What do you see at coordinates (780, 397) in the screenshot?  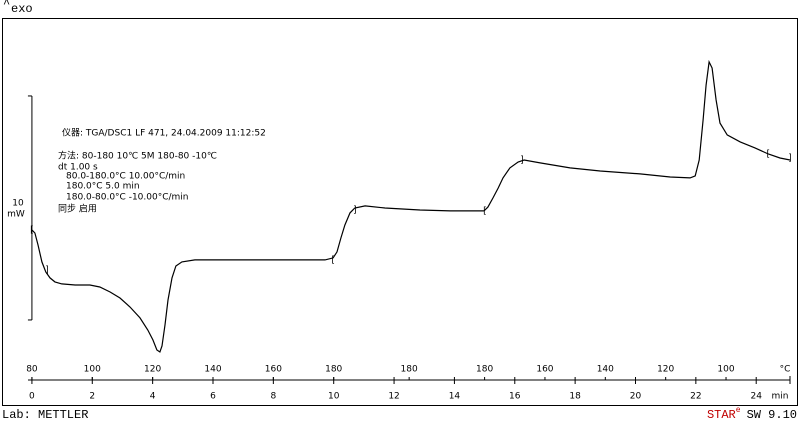 I see `x-unit: min` at bounding box center [780, 397].